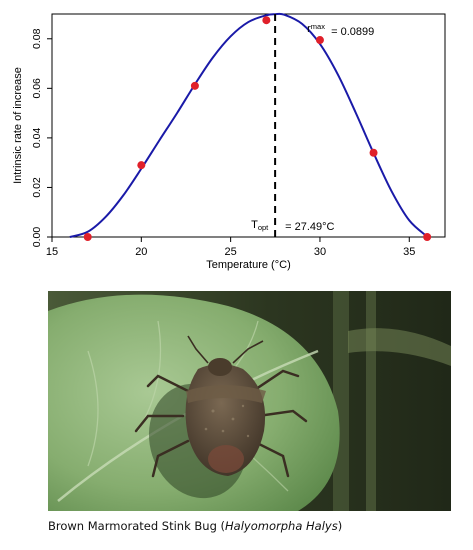 The image size is (473, 550). Describe the element at coordinates (248, 265) in the screenshot. I see `x-axis-label: Temperature (°C)` at that location.